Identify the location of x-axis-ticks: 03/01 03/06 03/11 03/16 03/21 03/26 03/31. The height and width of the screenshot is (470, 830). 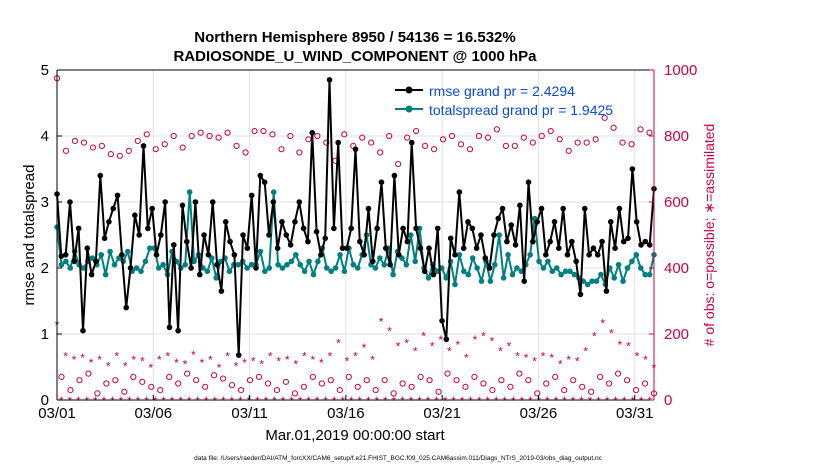
(346, 408).